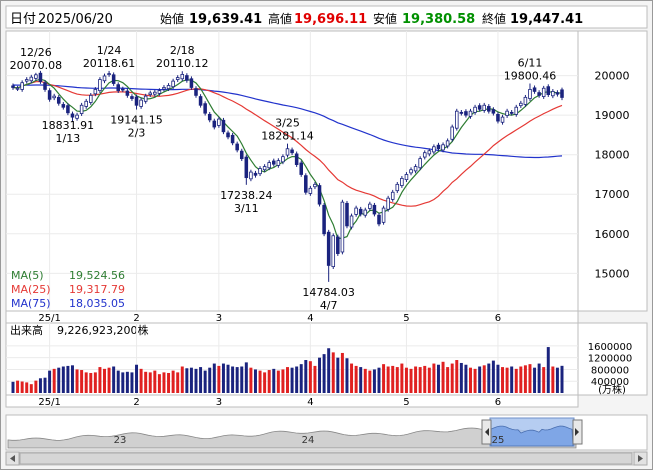 This screenshot has width=653, height=474. Describe the element at coordinates (280, 18) in the screenshot. I see `high-label: 高値` at that location.